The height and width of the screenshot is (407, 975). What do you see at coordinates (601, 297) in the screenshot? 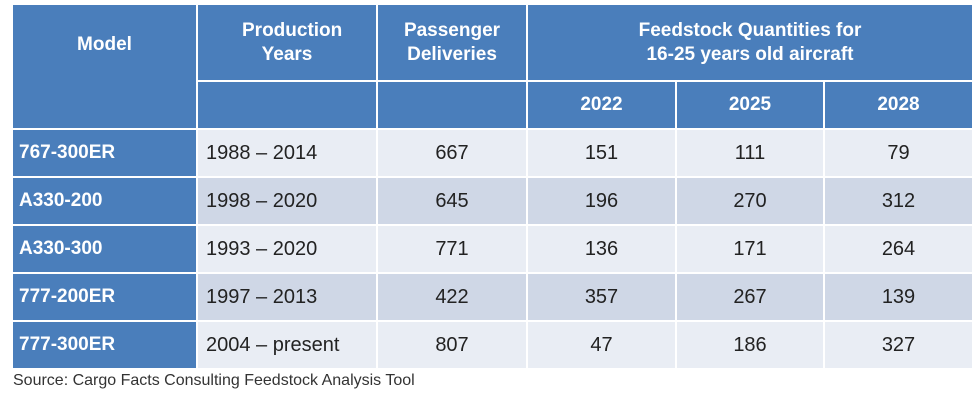
I see `feedstock-2022-cell: 357` at bounding box center [601, 297].